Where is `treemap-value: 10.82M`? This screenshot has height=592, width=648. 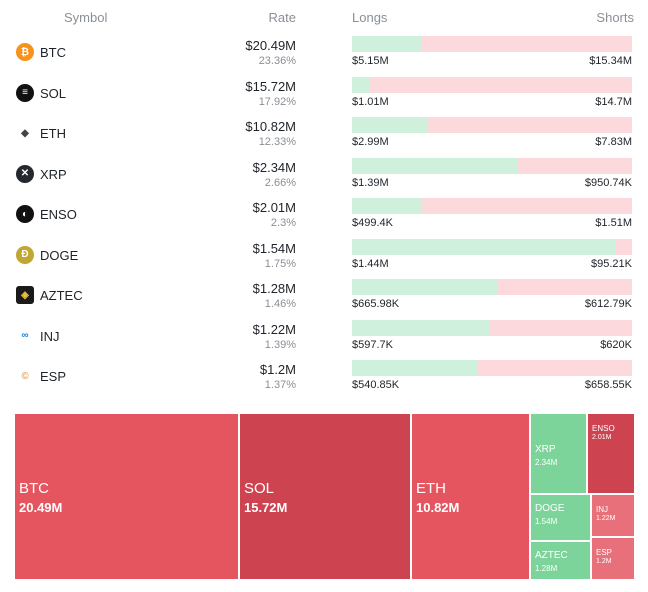
treemap-value: 10.82M is located at coordinates (438, 507).